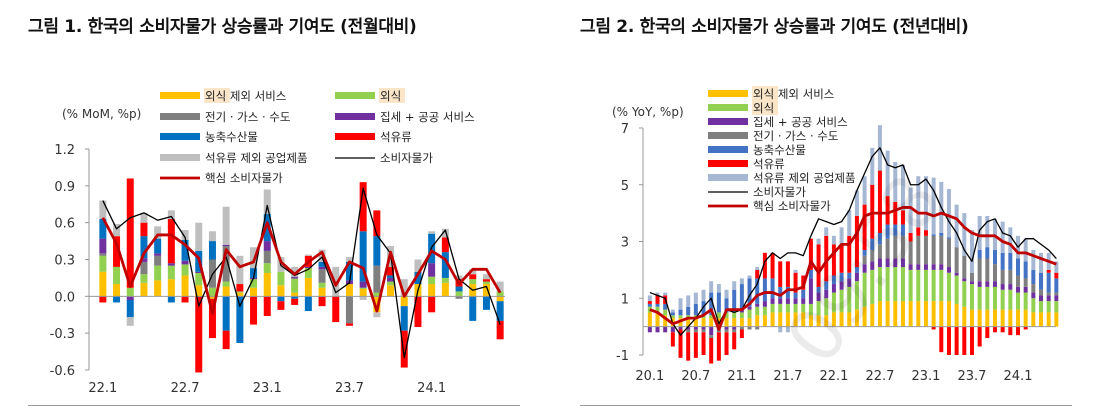 This screenshot has height=409, width=1094. What do you see at coordinates (763, 108) in the screenshot?
I see `chart2-legend-label: 외식` at bounding box center [763, 108].